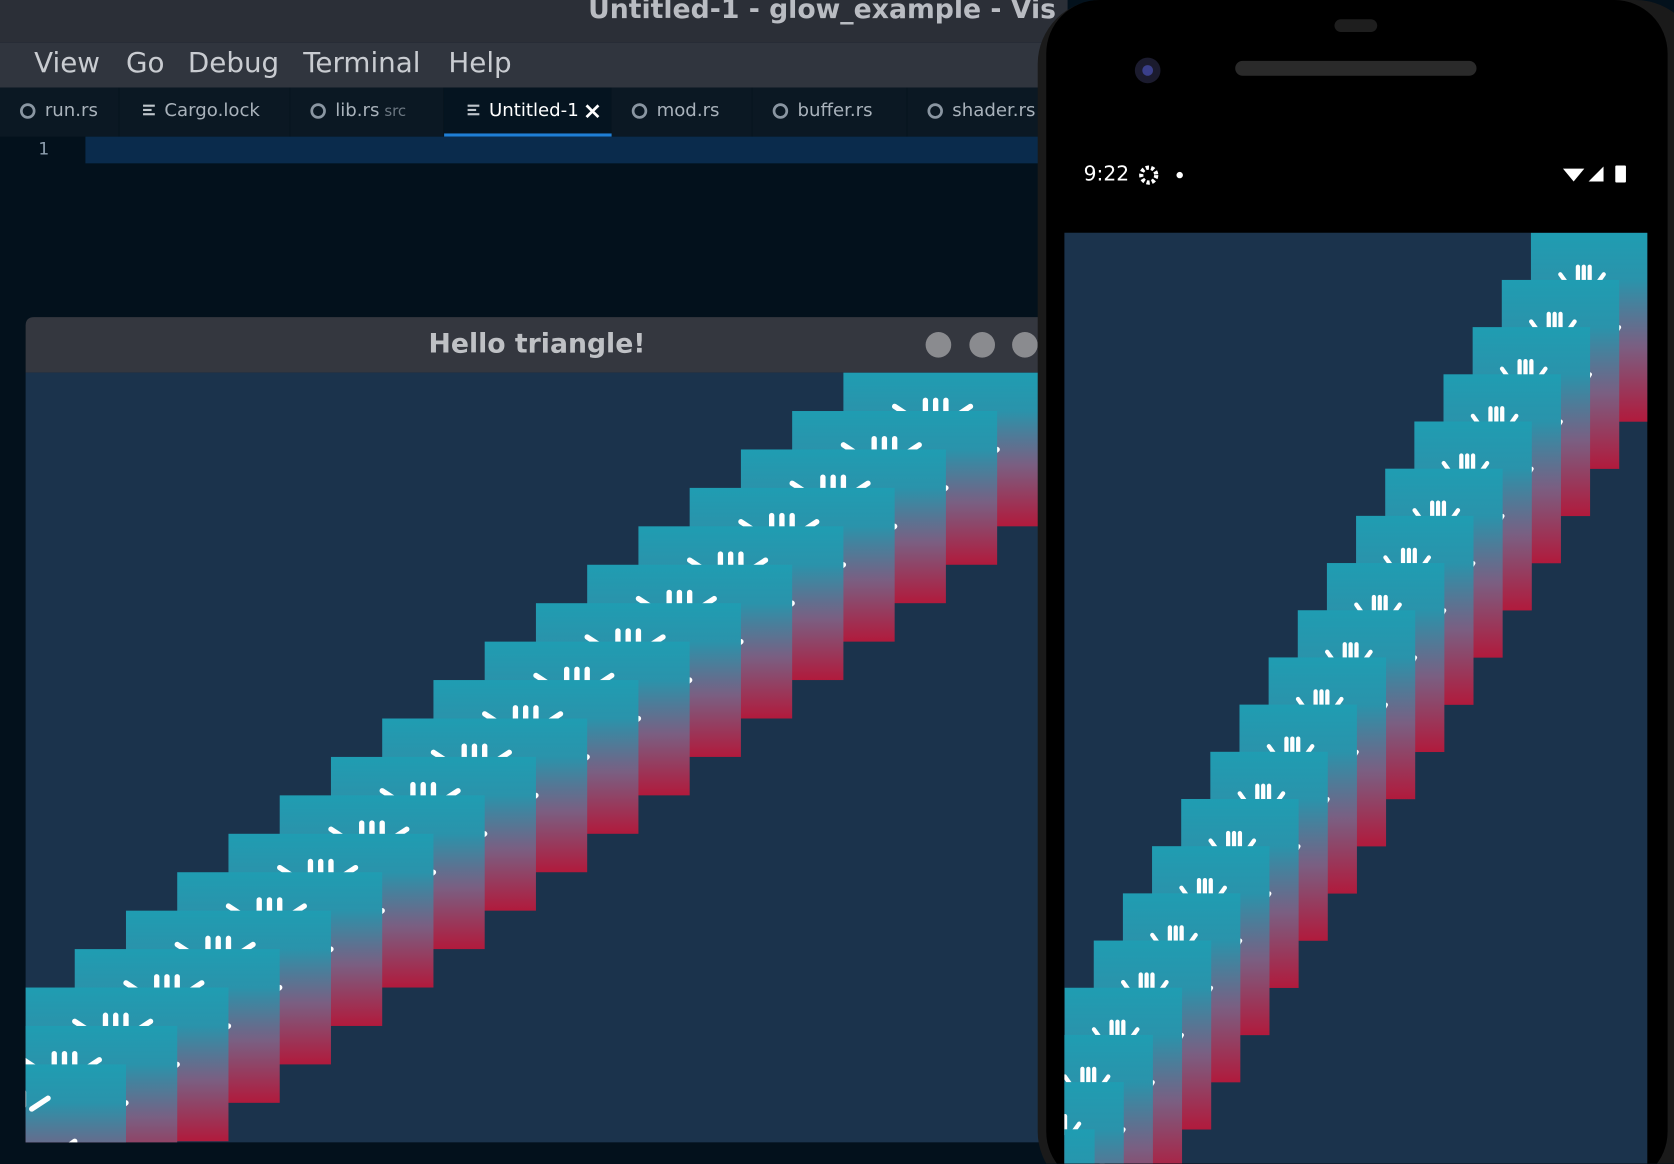 The width and height of the screenshot is (1674, 1164). What do you see at coordinates (534, 65) in the screenshot?
I see `menu-bar` at bounding box center [534, 65].